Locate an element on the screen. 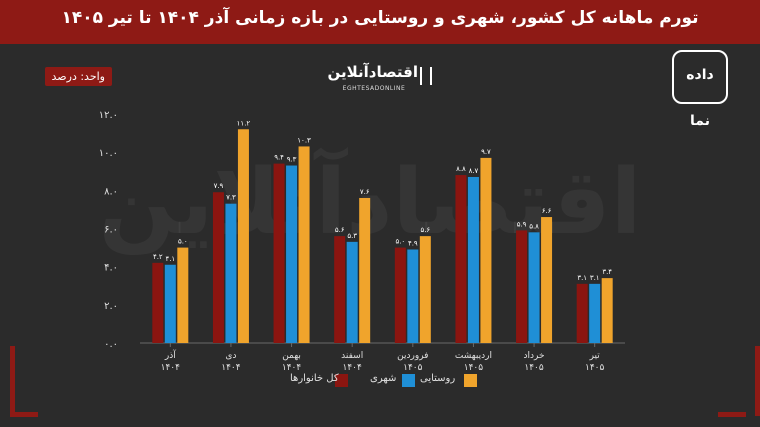 Image resolution: width=760 pixels, height=427 pixels. data-label: ۳.۴ is located at coordinates (607, 272).